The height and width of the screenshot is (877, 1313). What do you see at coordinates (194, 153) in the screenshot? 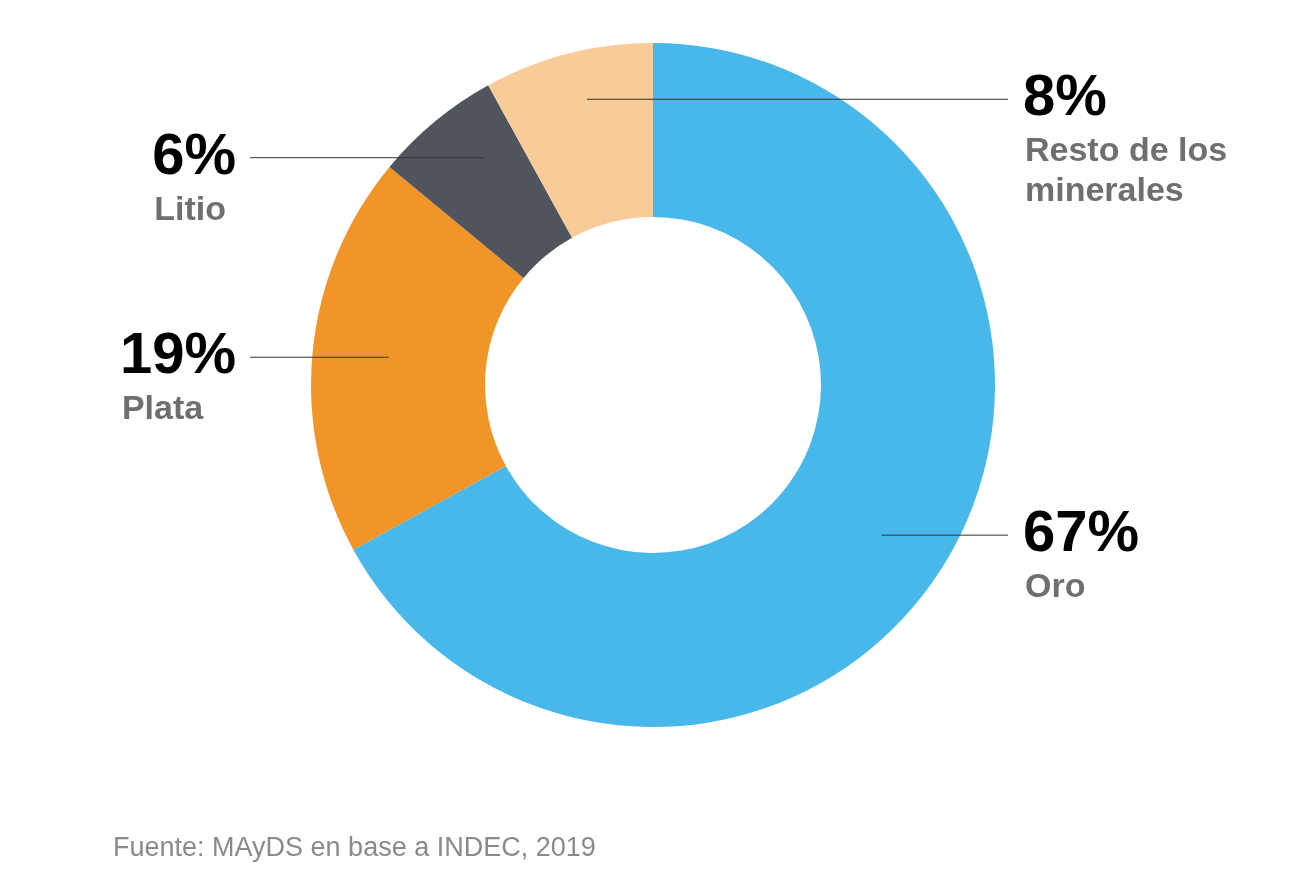
I see `data-label: 6%` at bounding box center [194, 153].